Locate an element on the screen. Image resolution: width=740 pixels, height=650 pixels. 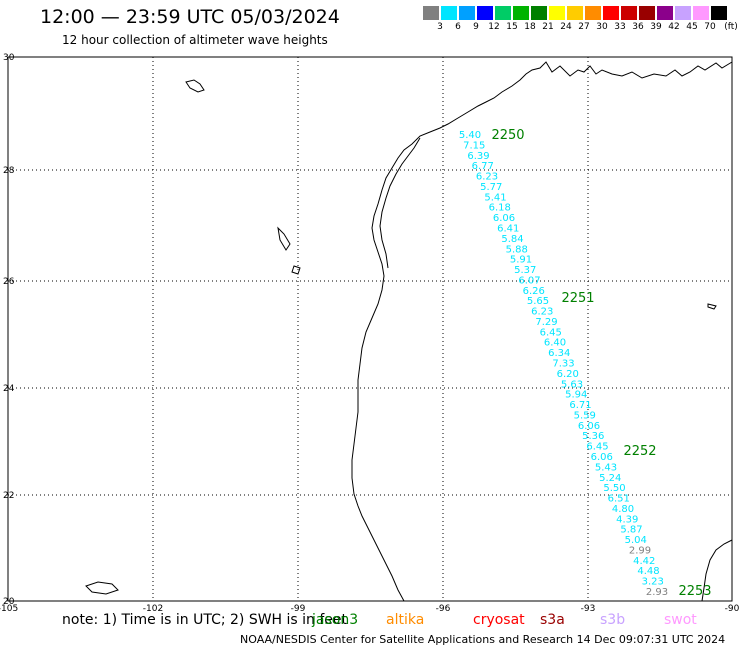
wave-height-value: 5.87 is located at coordinates (631, 530).